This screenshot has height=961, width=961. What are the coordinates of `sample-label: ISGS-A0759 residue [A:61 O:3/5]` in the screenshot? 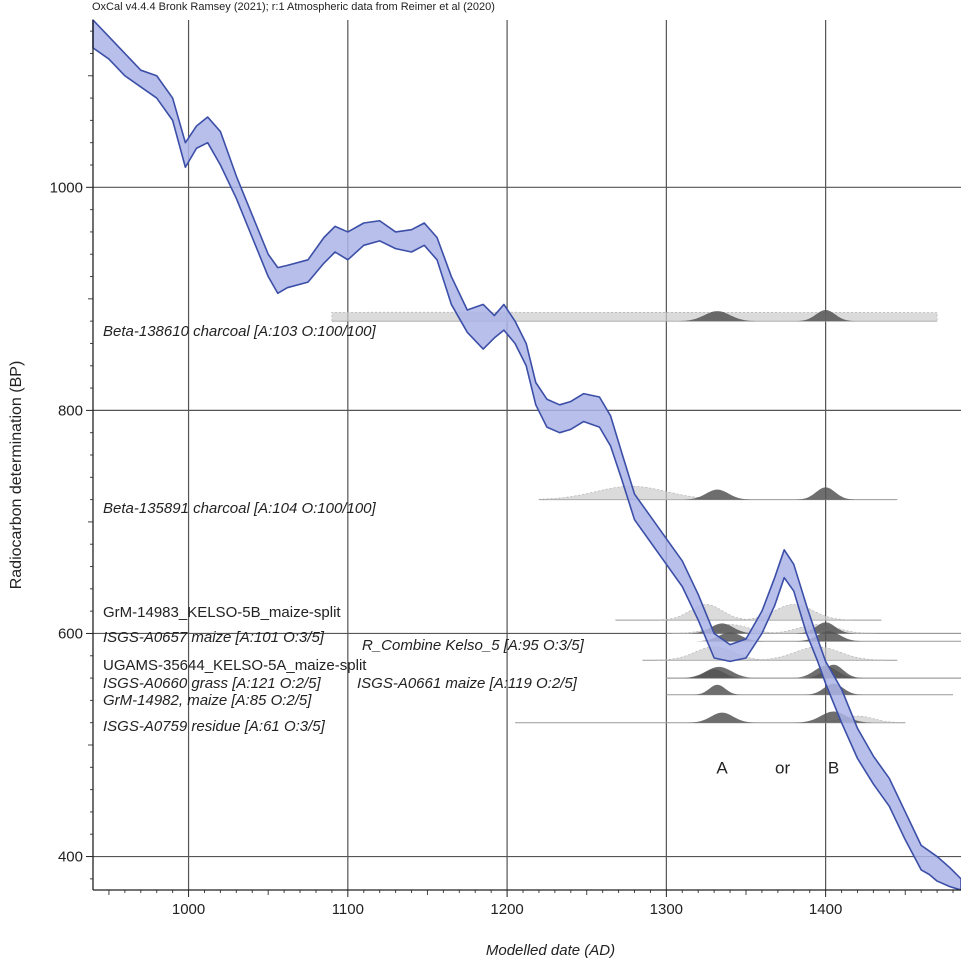 It's located at (214, 726).